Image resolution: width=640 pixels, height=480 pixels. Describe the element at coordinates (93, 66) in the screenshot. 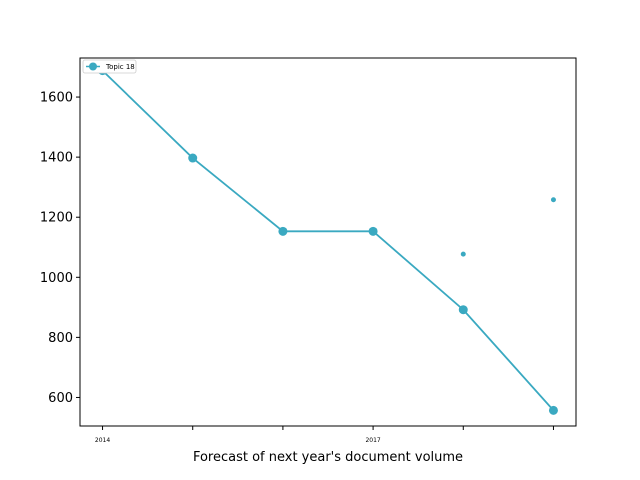

I see `legend-dot-marker` at that location.